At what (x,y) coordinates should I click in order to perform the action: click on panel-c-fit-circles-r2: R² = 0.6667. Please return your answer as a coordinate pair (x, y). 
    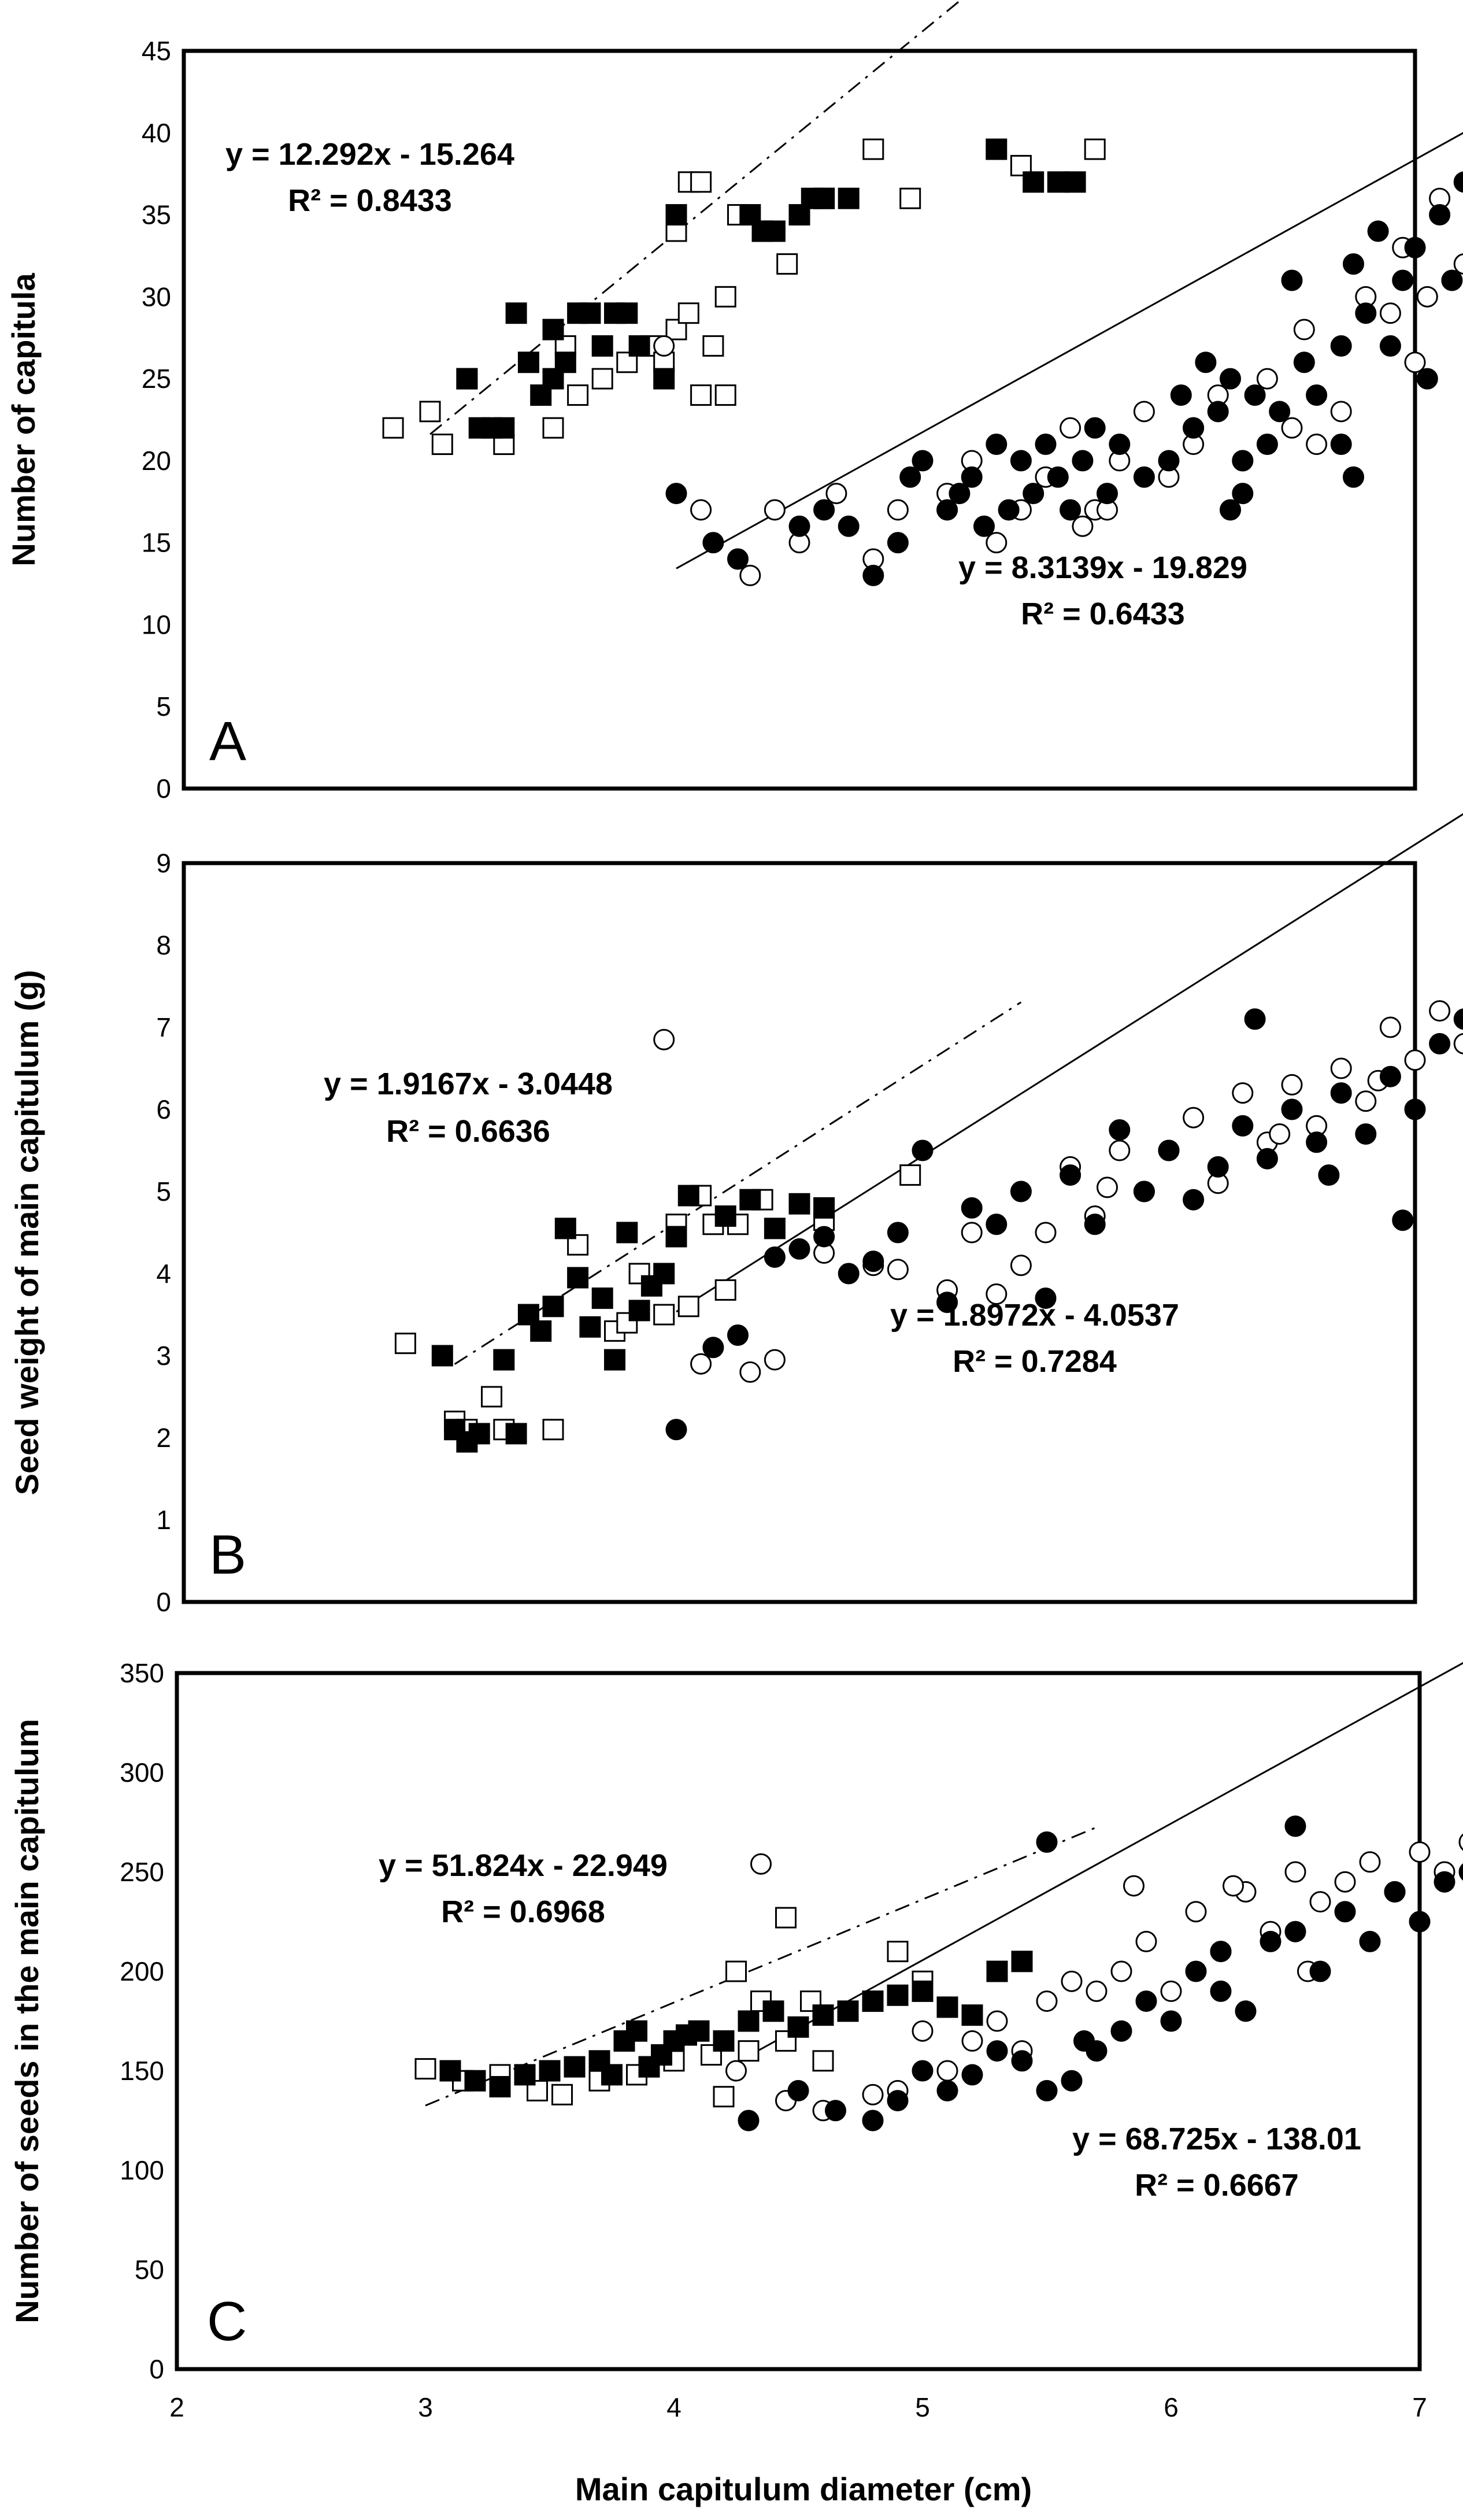
    Looking at the image, I should click on (1217, 2185).